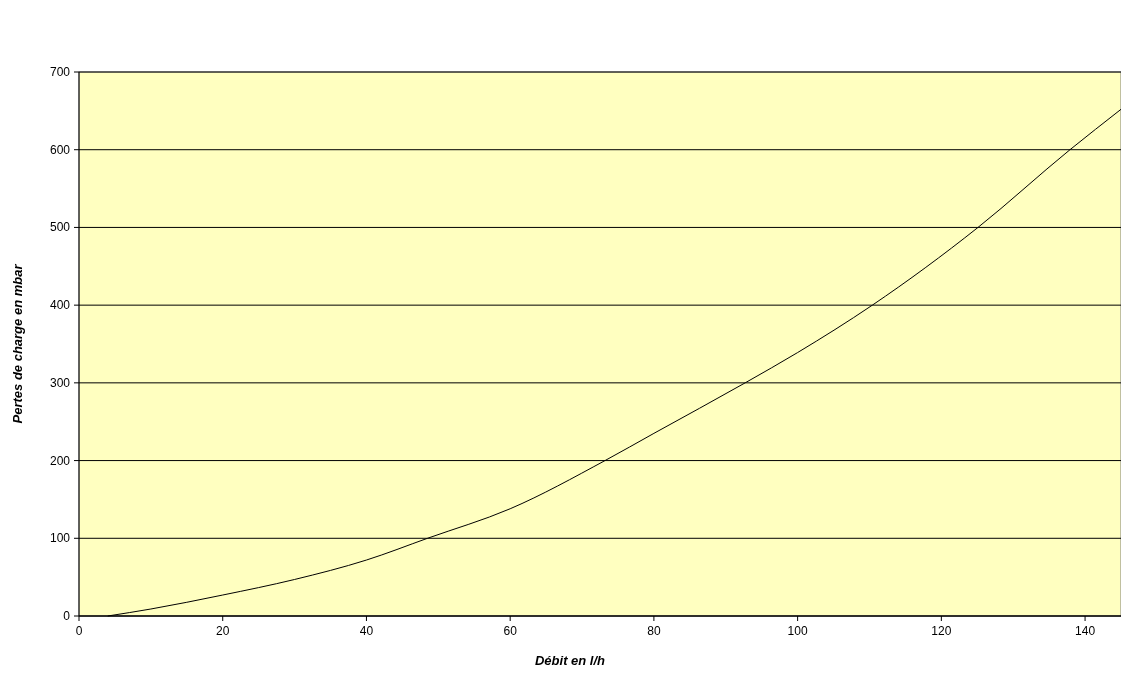  What do you see at coordinates (1085, 631) in the screenshot?
I see `x-tick-label: 140` at bounding box center [1085, 631].